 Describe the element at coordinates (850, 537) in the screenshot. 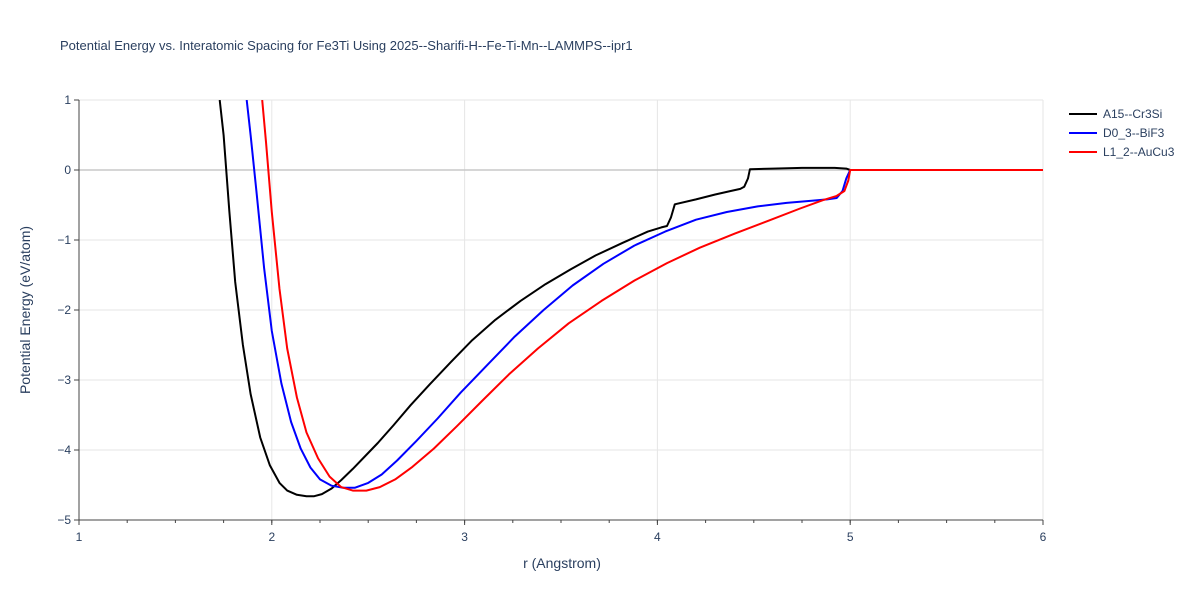

I see `x-tick-label: 5` at that location.